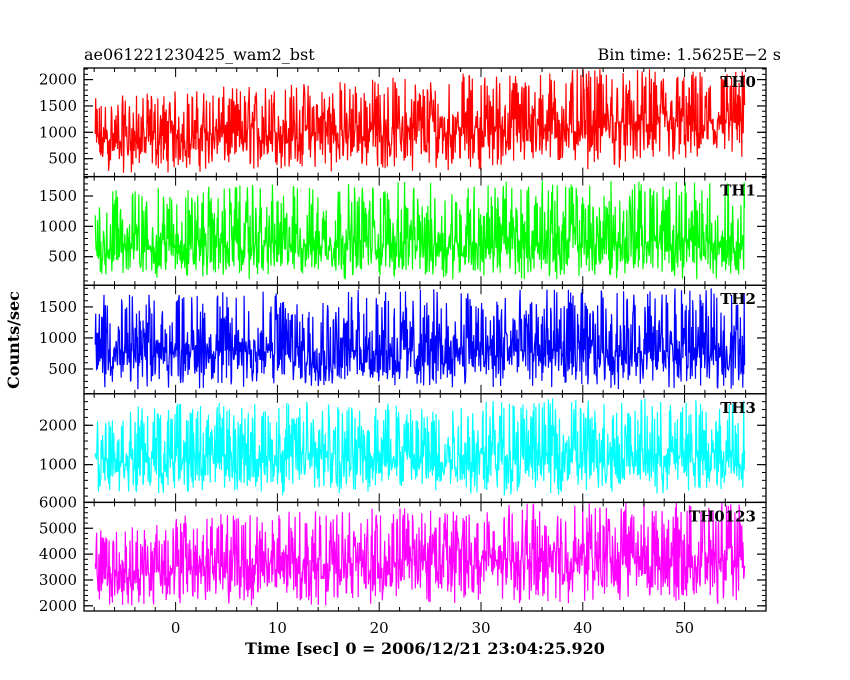  What do you see at coordinates (58, 528) in the screenshot?
I see `y-tick-label: 5000` at bounding box center [58, 528].